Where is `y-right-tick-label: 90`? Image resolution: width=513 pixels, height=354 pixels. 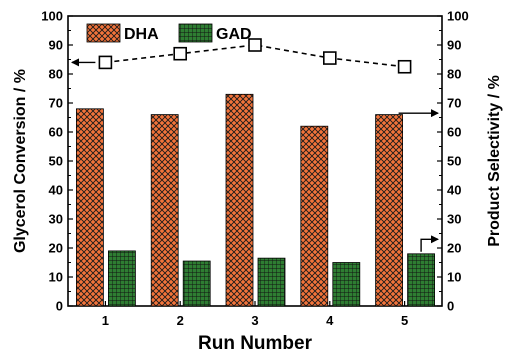 y-right-tick-label: 90 is located at coordinates (454, 45).